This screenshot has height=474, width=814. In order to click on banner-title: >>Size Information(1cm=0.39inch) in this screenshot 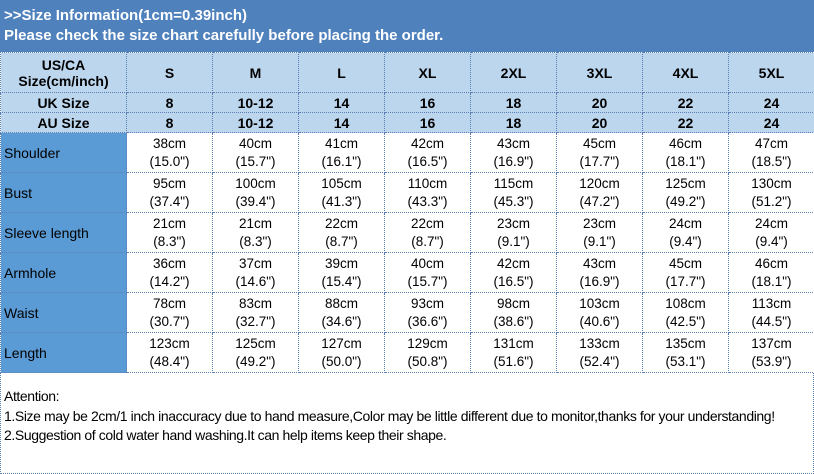, I will do `click(407, 16)`.